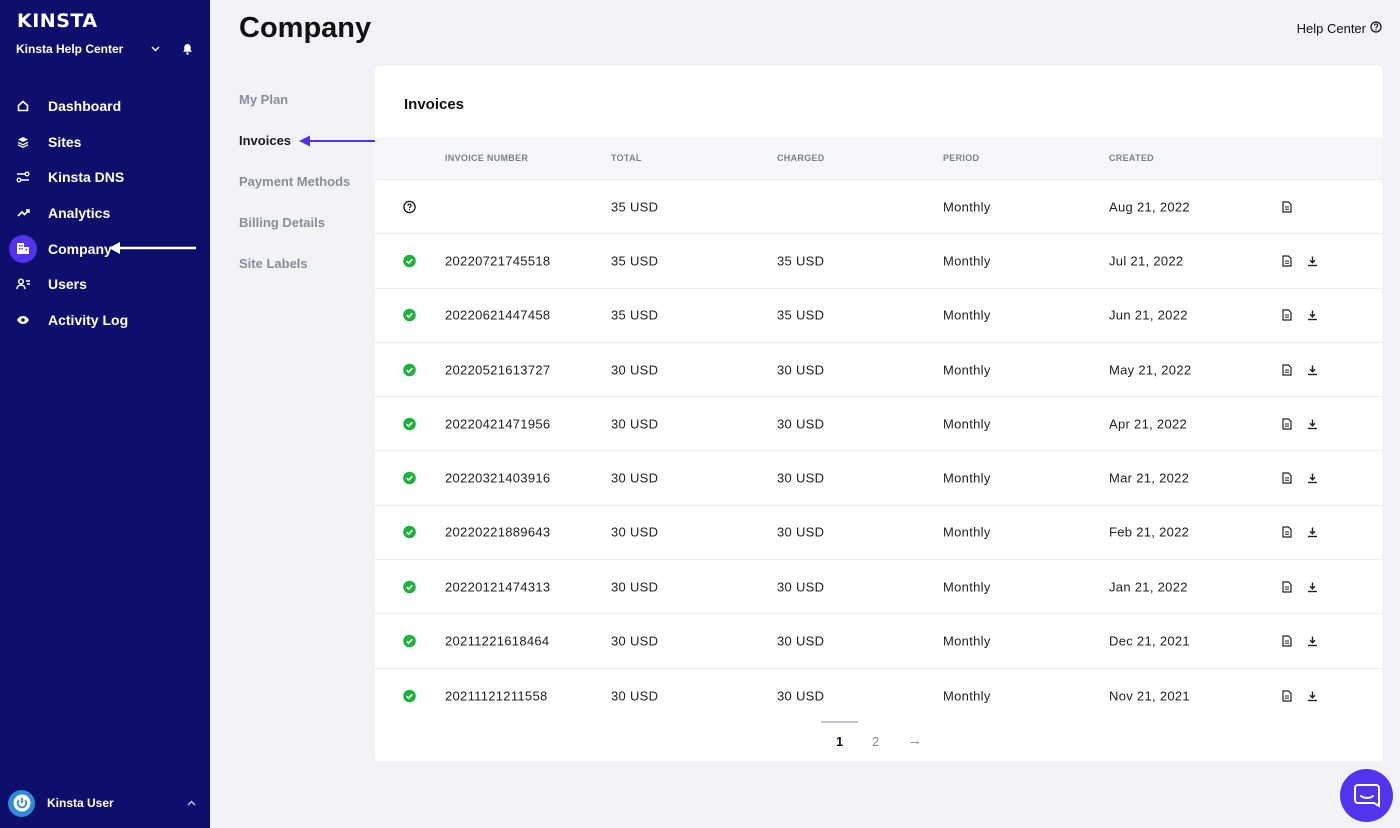 The width and height of the screenshot is (1400, 828). I want to click on sidebar-item-kinsta-dns: Kinsta DNS, so click(105, 177).